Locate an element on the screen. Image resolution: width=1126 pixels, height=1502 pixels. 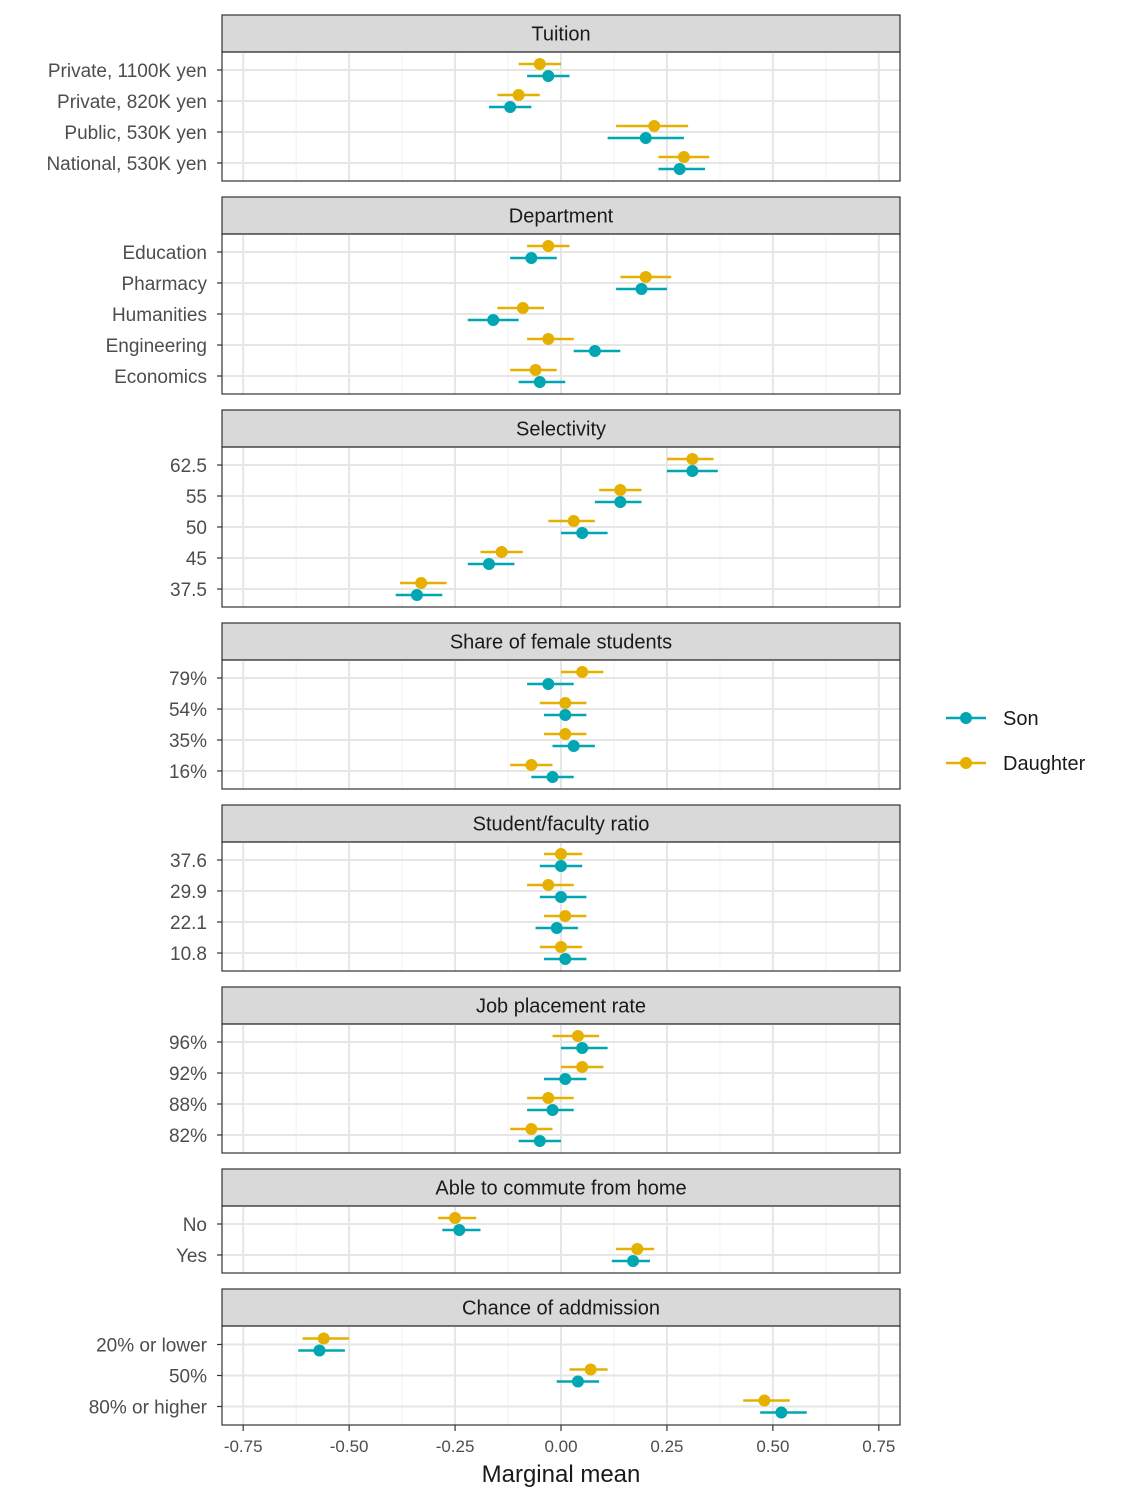
level-label: 80% or higher is located at coordinates (148, 1408).